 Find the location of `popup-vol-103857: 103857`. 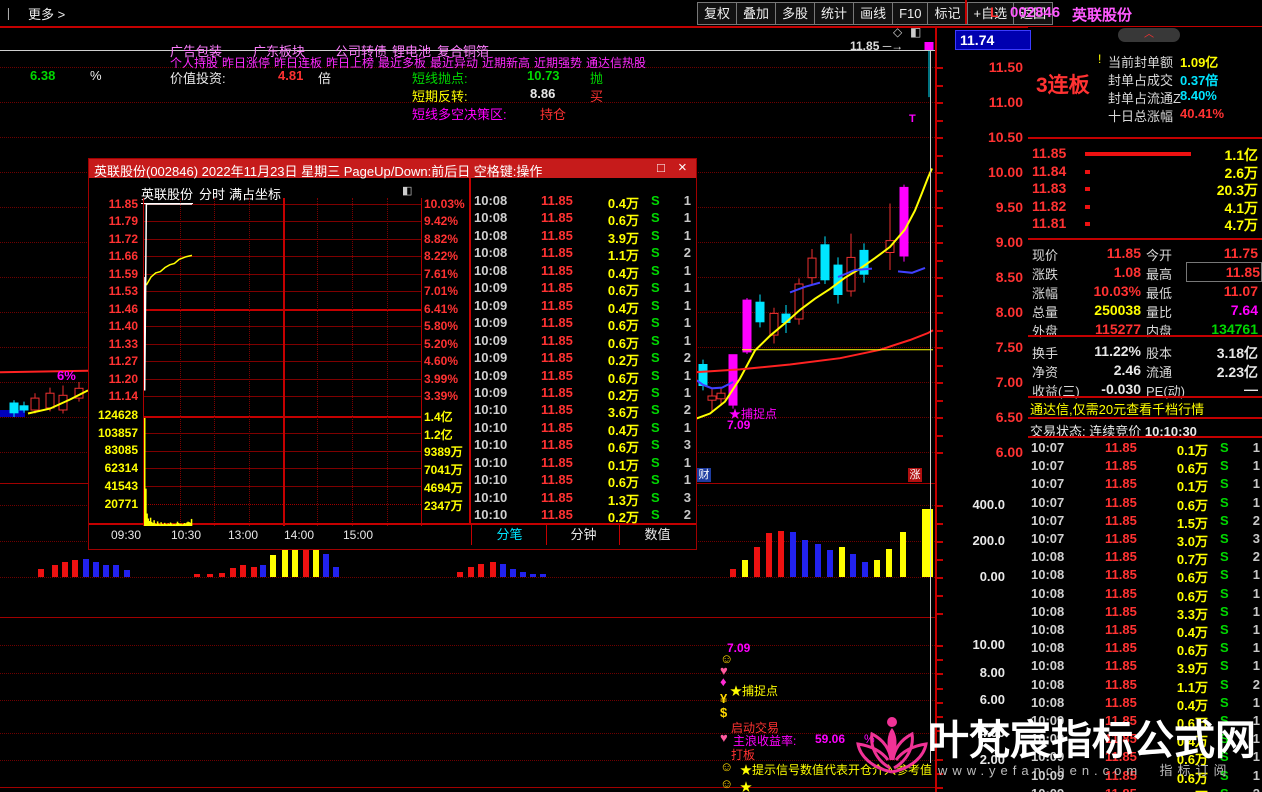

popup-vol-103857: 103857 is located at coordinates (117, 432).